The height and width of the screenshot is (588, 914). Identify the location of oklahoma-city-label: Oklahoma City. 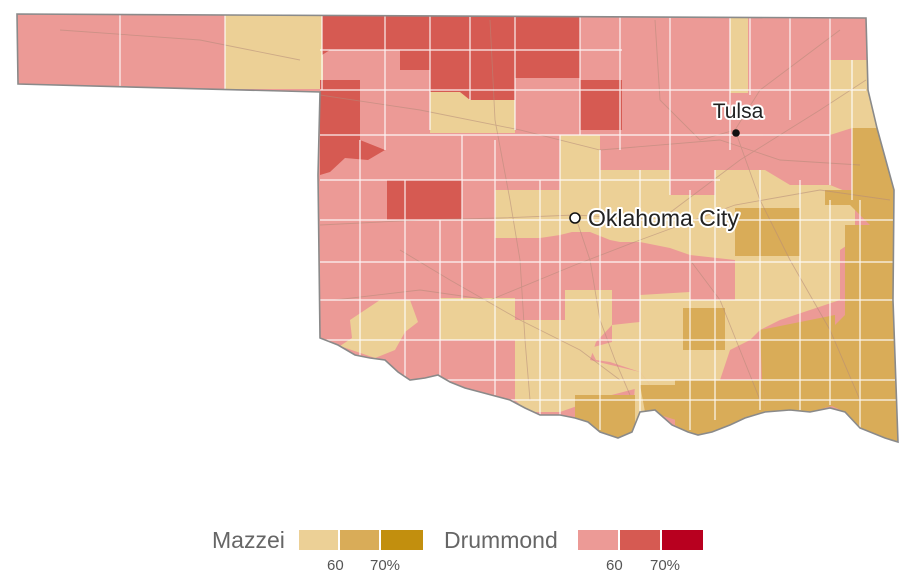
(663, 218).